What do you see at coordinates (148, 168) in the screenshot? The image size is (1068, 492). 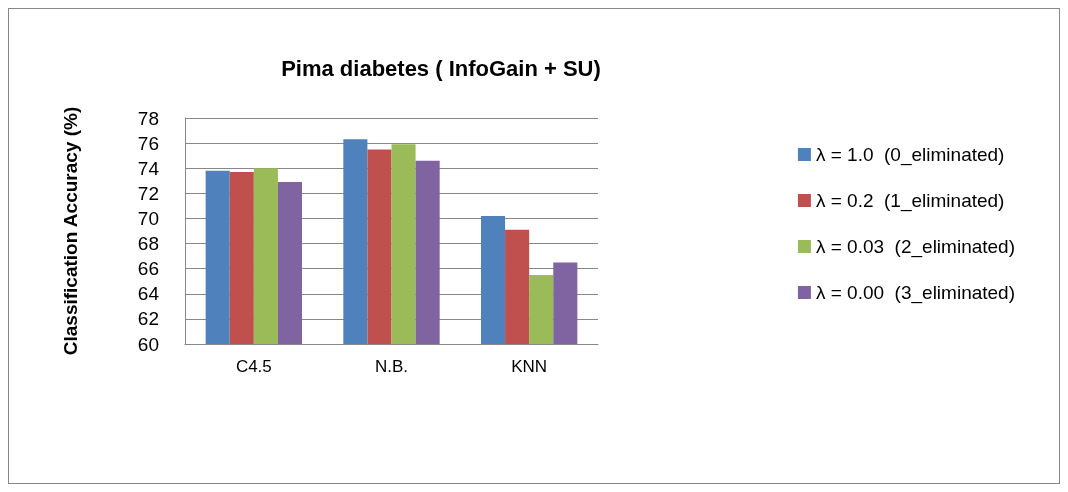 I see `y-tick-label: 74` at bounding box center [148, 168].